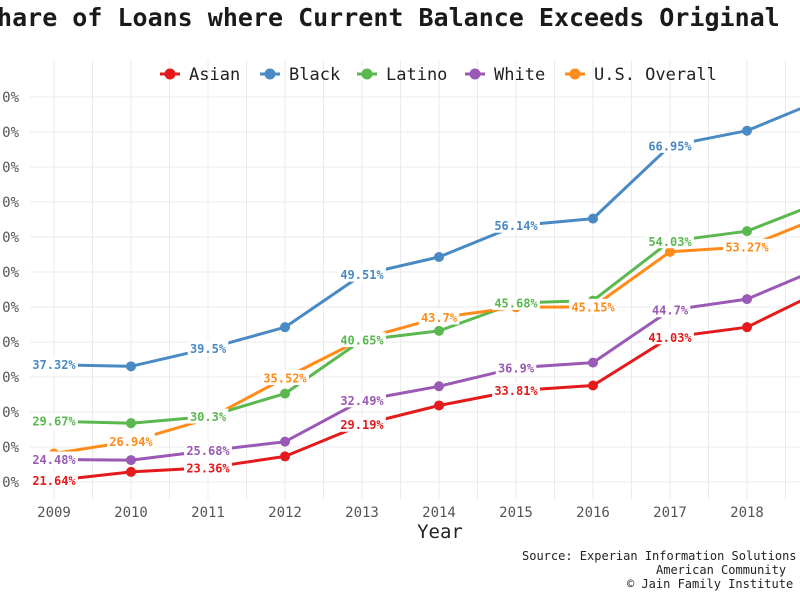 Image resolution: width=800 pixels, height=600 pixels. I want to click on x-tick-label: 2013, so click(362, 513).